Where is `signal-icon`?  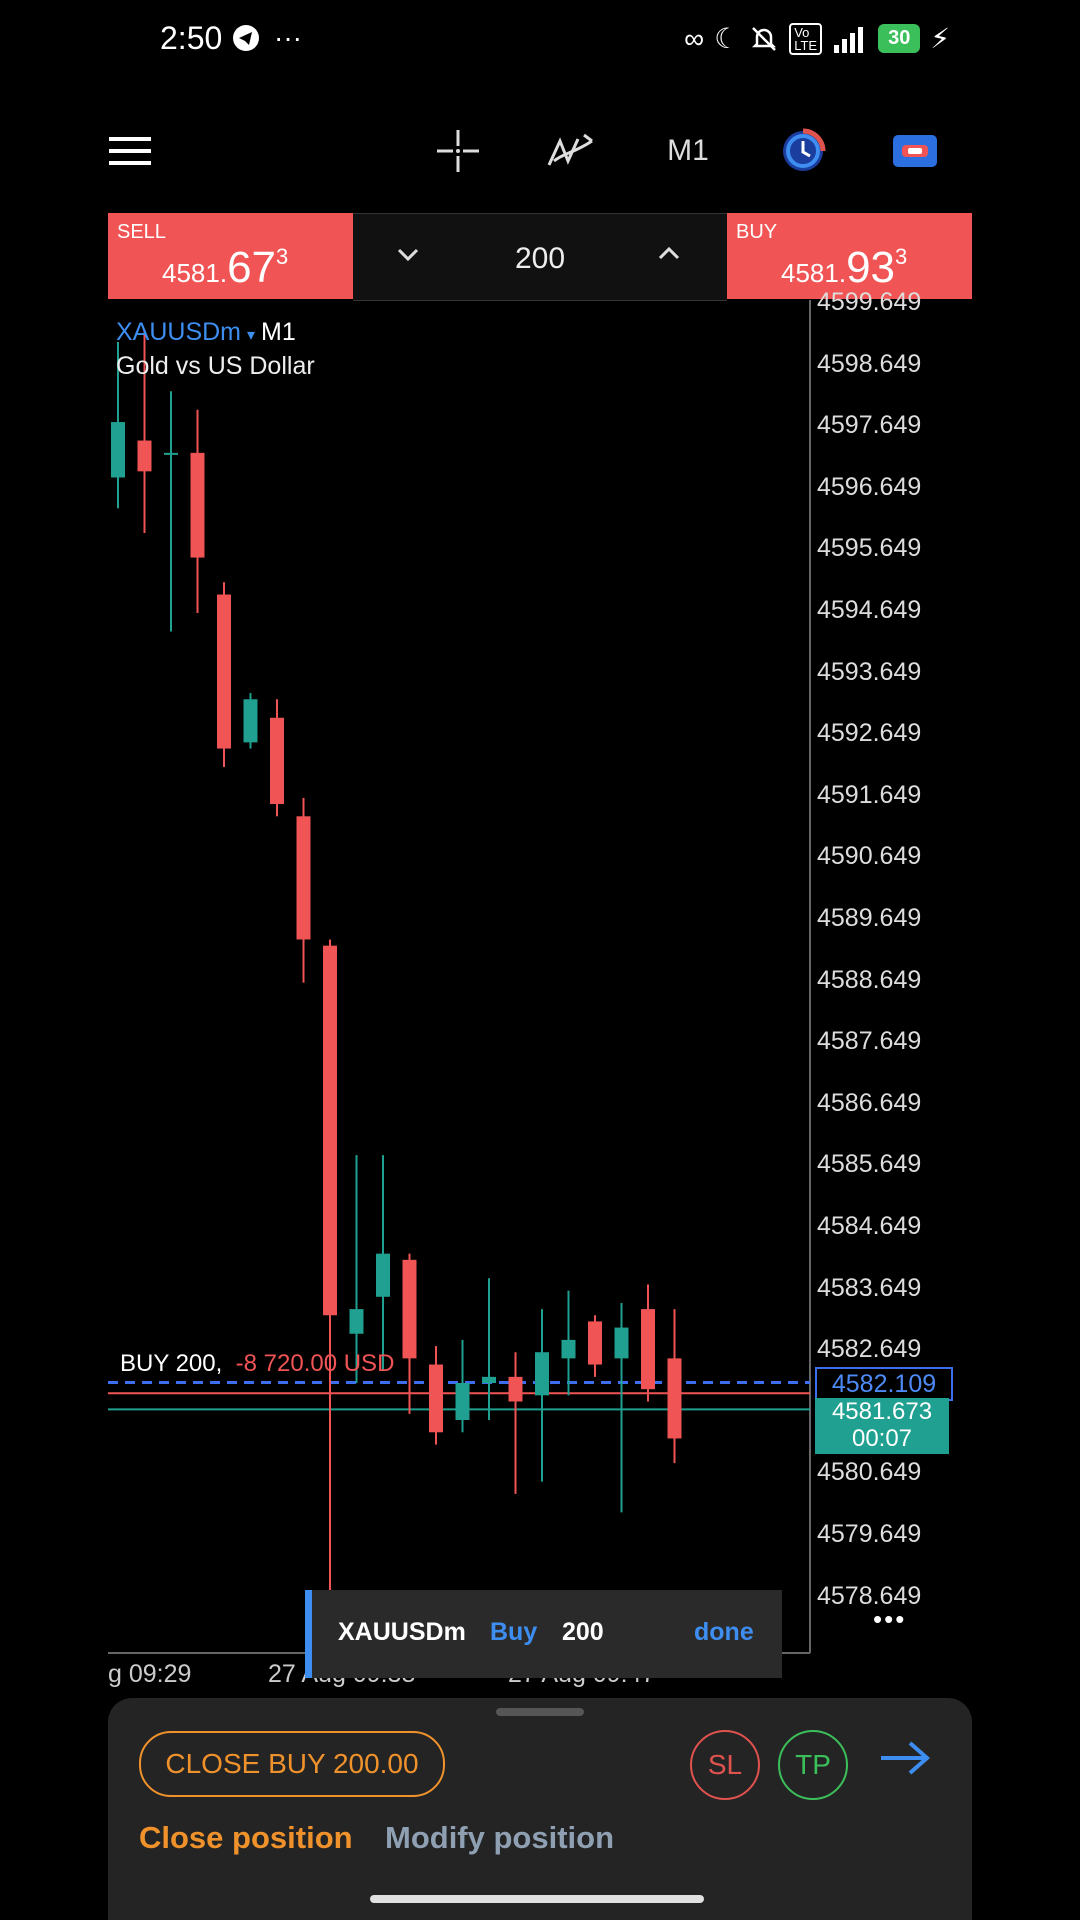 signal-icon is located at coordinates (849, 39).